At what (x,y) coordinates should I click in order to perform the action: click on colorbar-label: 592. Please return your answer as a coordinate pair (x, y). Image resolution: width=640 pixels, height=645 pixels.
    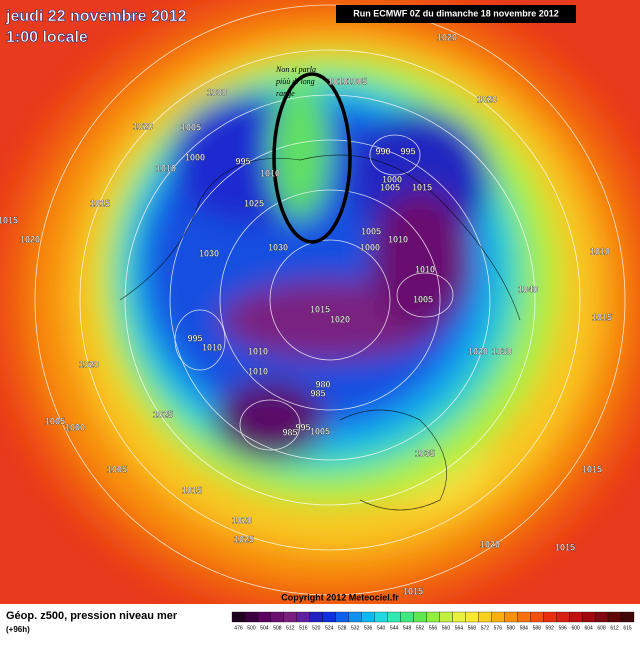
    Looking at the image, I should click on (550, 628).